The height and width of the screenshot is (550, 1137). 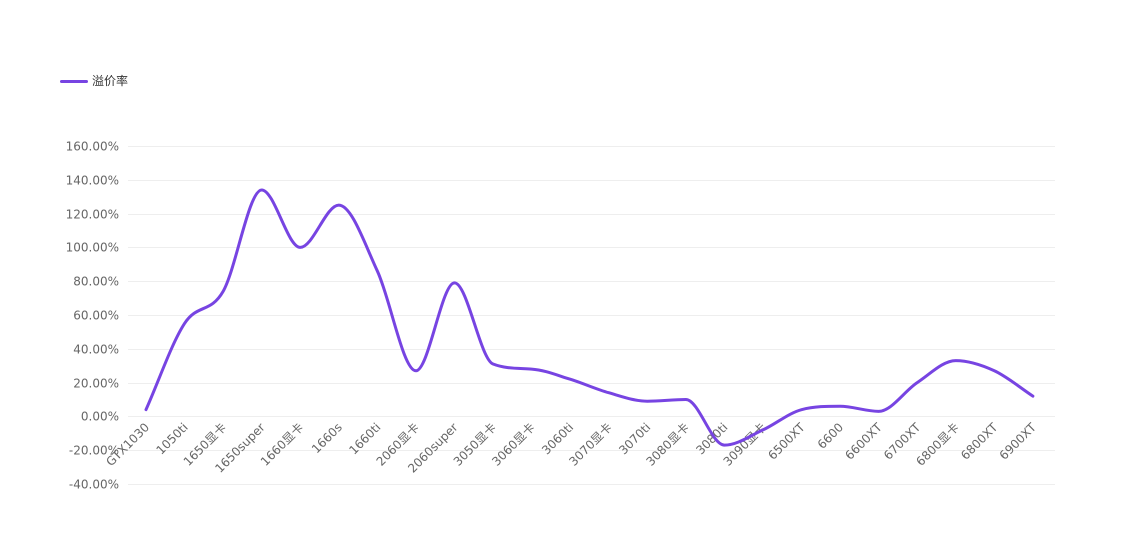 I want to click on y-tick-label: 80.00%, so click(x=96, y=282).